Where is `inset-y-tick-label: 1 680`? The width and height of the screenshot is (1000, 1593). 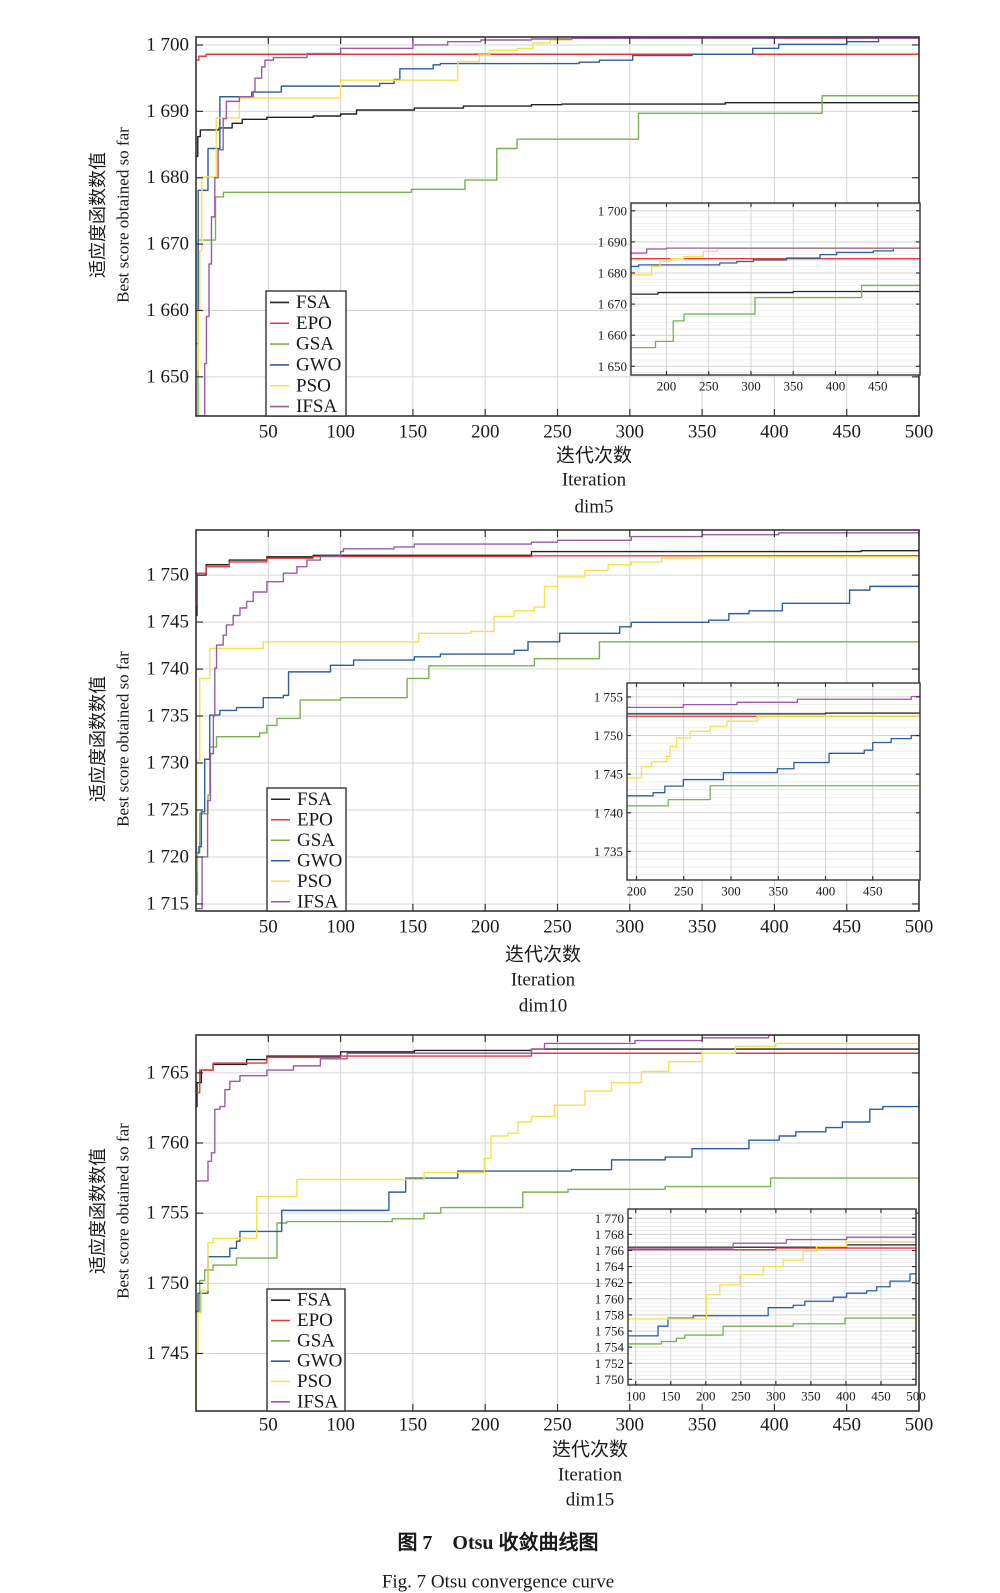
inset-y-tick-label: 1 680 is located at coordinates (612, 272).